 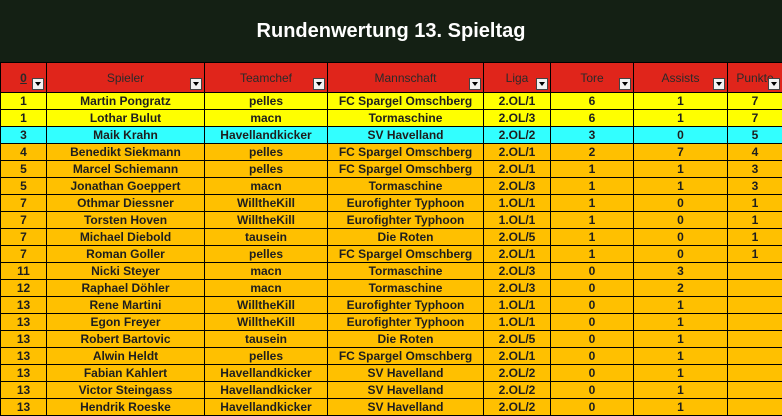 What do you see at coordinates (126, 373) in the screenshot?
I see `cell-spieler: Fabian Kahlert` at bounding box center [126, 373].